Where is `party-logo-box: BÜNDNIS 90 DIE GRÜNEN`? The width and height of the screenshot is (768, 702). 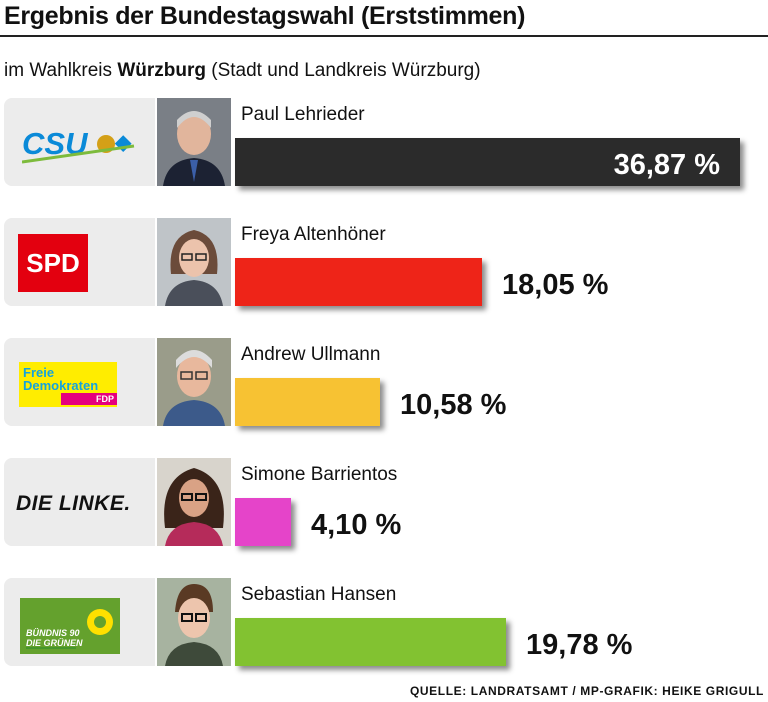 party-logo-box: BÜNDNIS 90 DIE GRÜNEN is located at coordinates (79, 622).